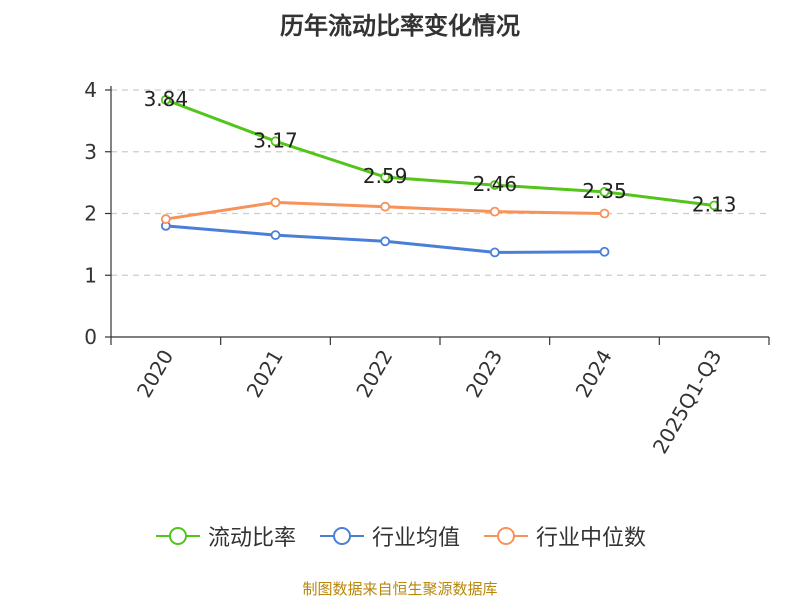  What do you see at coordinates (90, 214) in the screenshot?
I see `y-tick-label: 2` at bounding box center [90, 214].